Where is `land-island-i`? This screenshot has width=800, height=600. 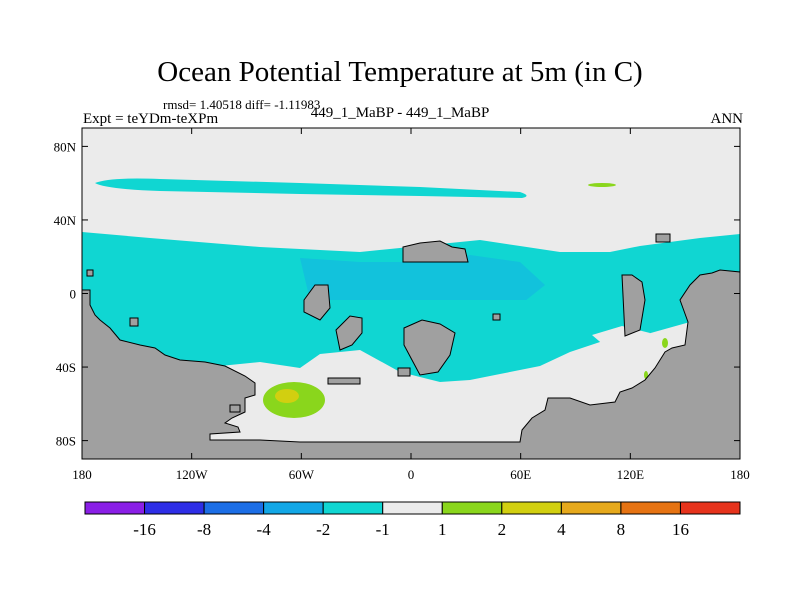
land-island-i is located at coordinates (90, 273).